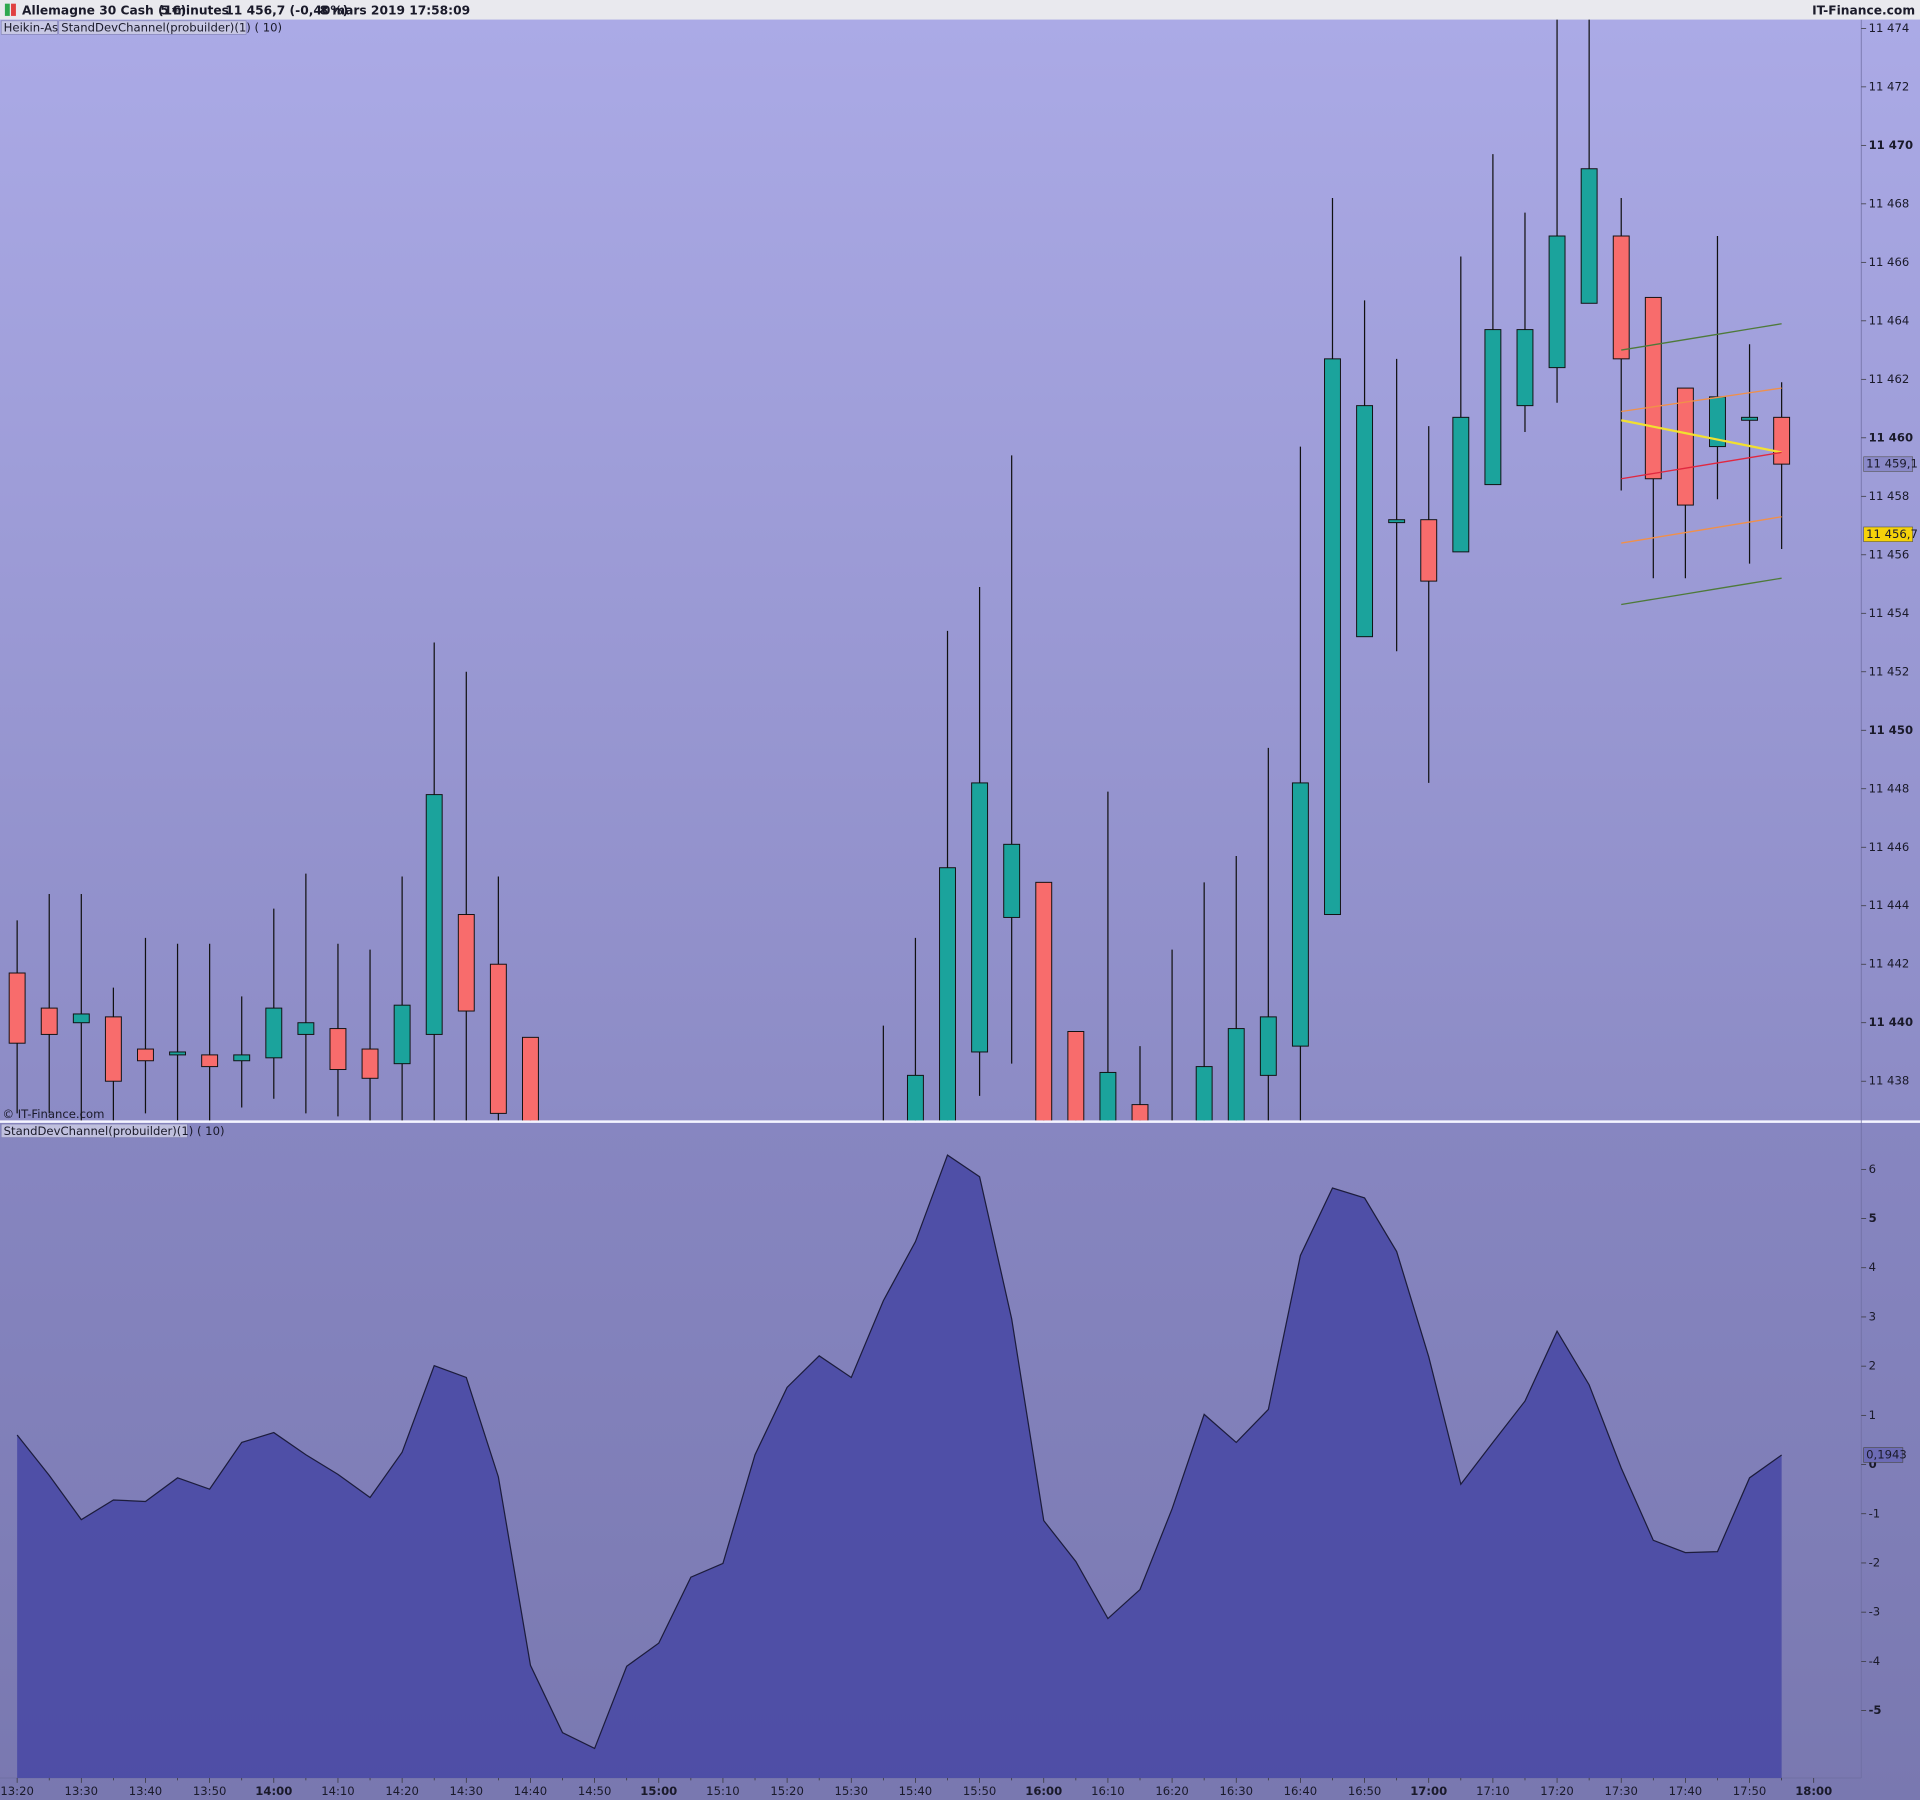 The height and width of the screenshot is (1800, 1920). Describe the element at coordinates (1750, 1791) in the screenshot. I see `x-tick-label: 17:50` at that location.